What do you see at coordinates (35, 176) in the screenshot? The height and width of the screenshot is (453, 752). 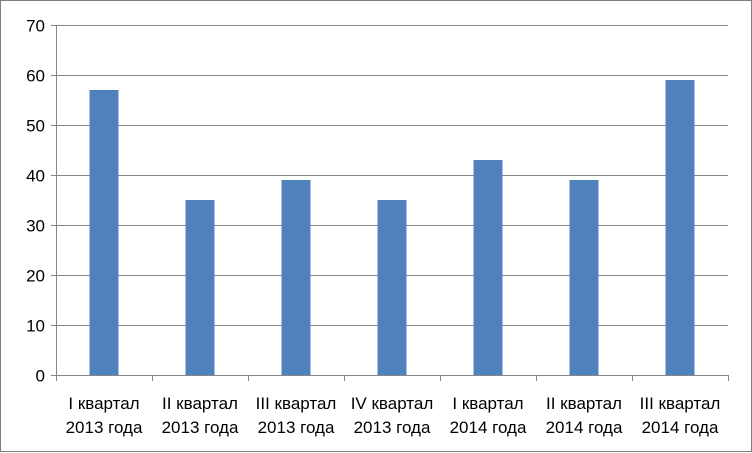 I see `y-tick-label: 40` at bounding box center [35, 176].